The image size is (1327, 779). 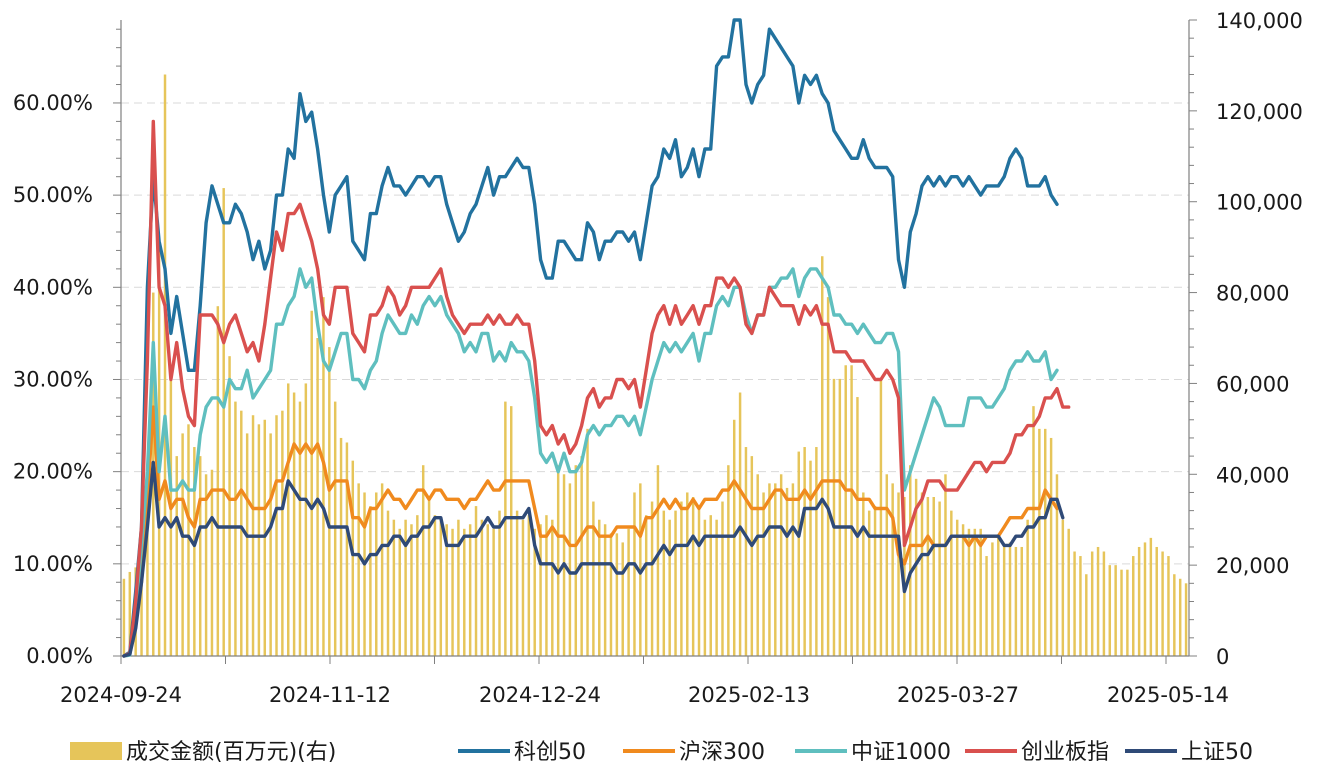 I want to click on legend-label: 上证50, so click(x=1217, y=752).